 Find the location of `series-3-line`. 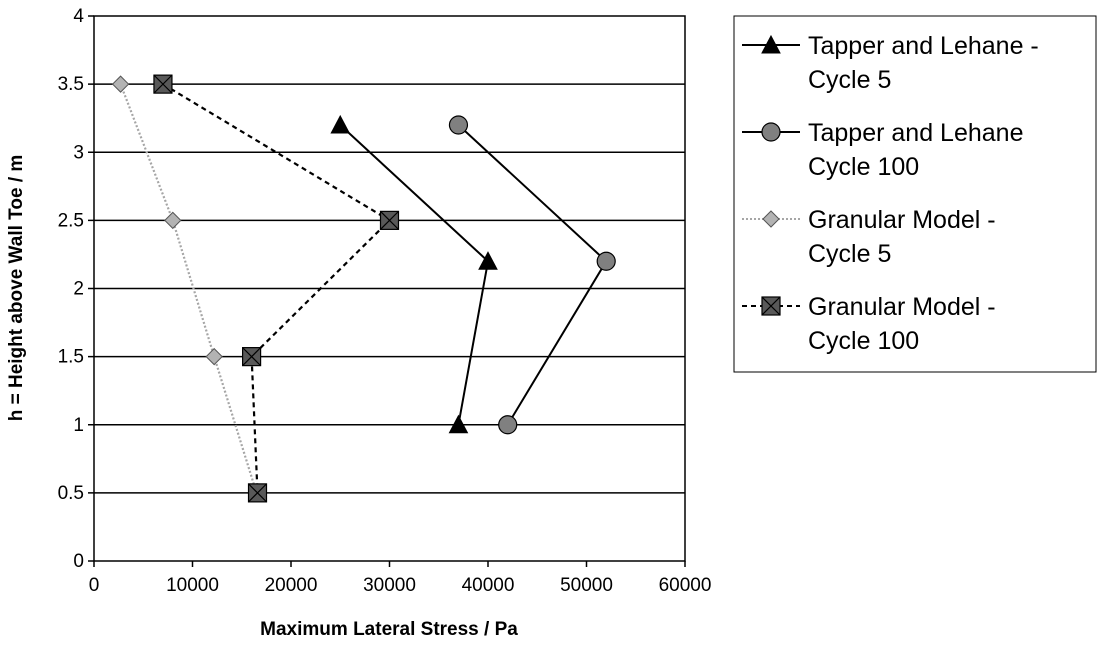

series-3-line is located at coordinates (277, 288).